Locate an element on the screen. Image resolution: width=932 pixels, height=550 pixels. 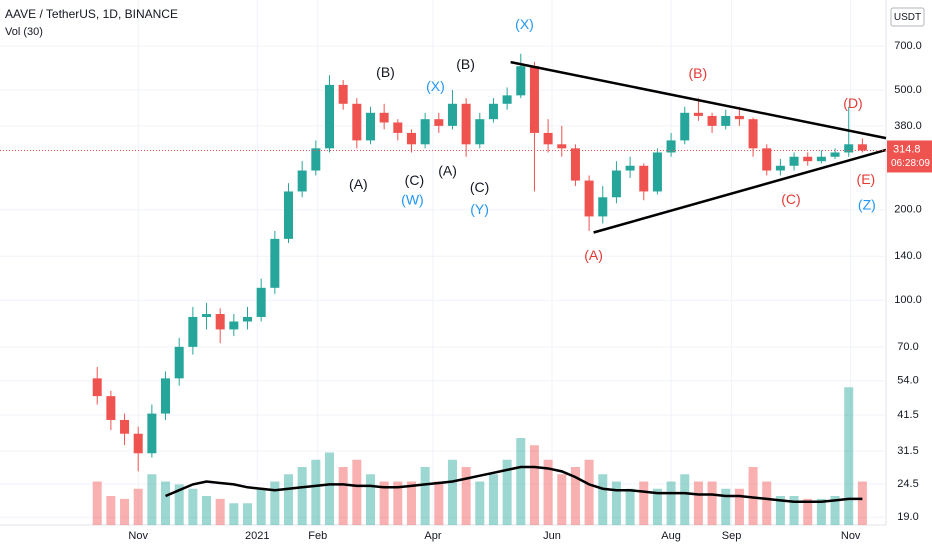
wave-label: (C) is located at coordinates (479, 187).